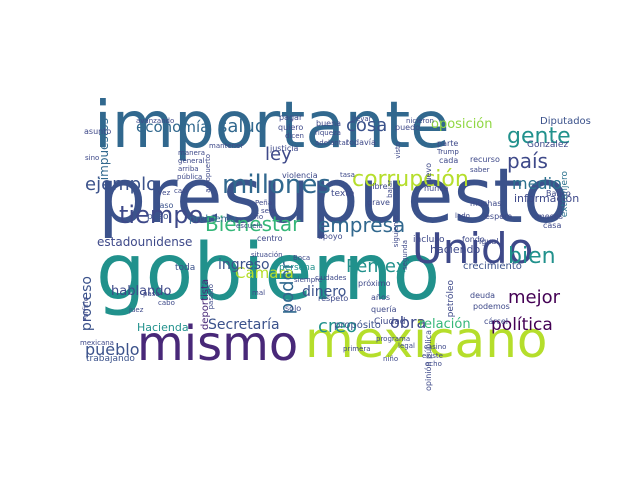 This screenshot has height=480, width=640. I want to click on cloud-word: bien, so click(532, 256).